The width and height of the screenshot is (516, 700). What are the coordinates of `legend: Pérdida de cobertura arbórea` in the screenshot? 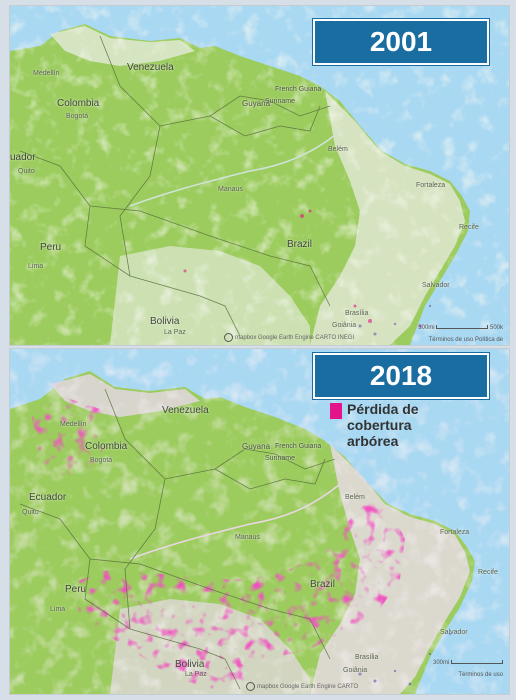 It's located at (388, 425).